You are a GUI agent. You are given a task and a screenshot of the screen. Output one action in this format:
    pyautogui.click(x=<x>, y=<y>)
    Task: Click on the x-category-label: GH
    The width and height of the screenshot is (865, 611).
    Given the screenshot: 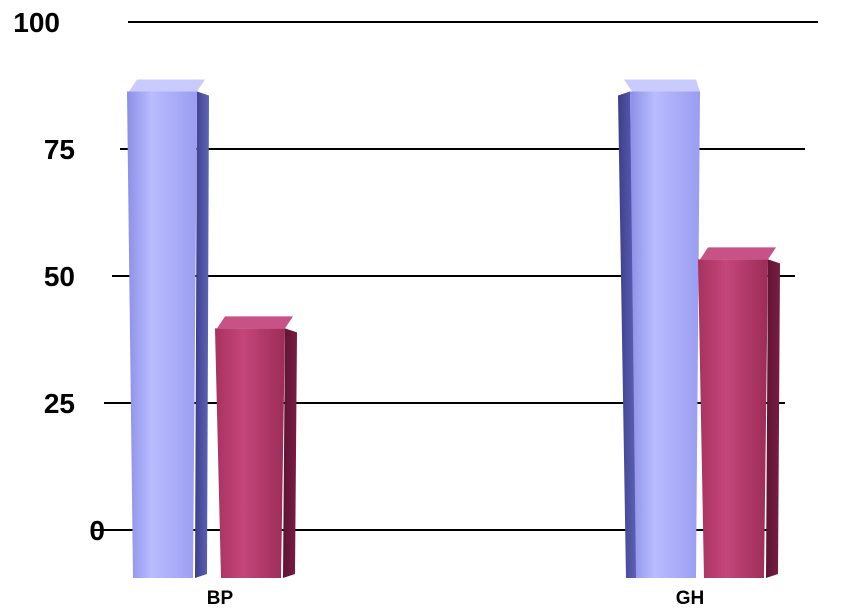 What is the action you would take?
    pyautogui.click(x=690, y=598)
    